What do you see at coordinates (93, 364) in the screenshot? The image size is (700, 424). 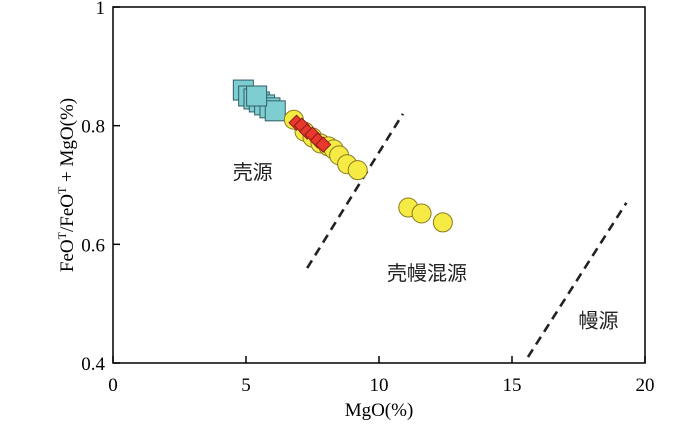 I see `y-tick-label: 0.4` at bounding box center [93, 364].